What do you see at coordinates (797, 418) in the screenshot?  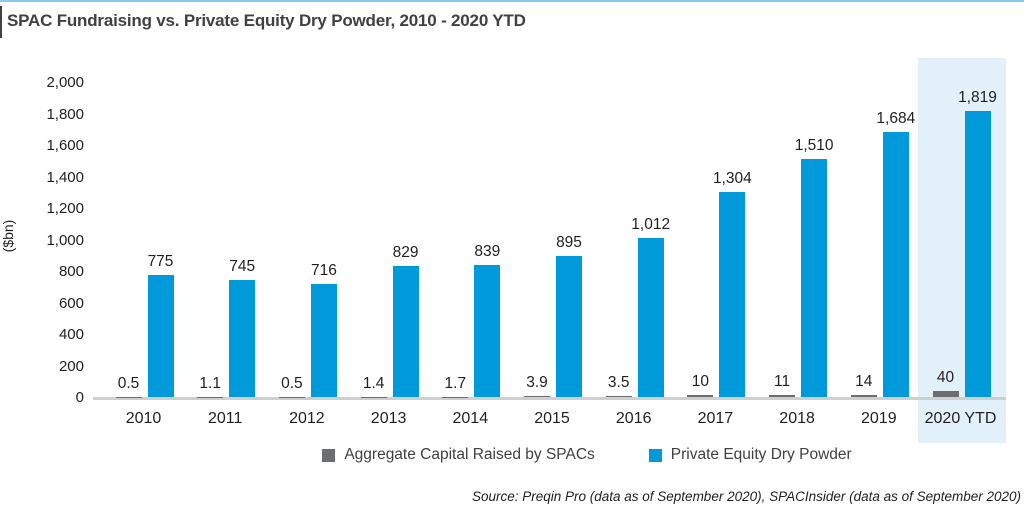 I see `x-tick-label: 2018` at bounding box center [797, 418].